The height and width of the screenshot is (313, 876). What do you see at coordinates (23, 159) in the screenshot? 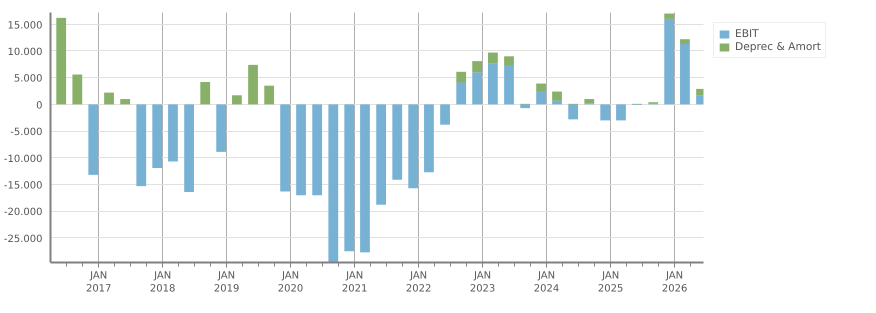
I see `y-tick-label: -10.000` at bounding box center [23, 159].